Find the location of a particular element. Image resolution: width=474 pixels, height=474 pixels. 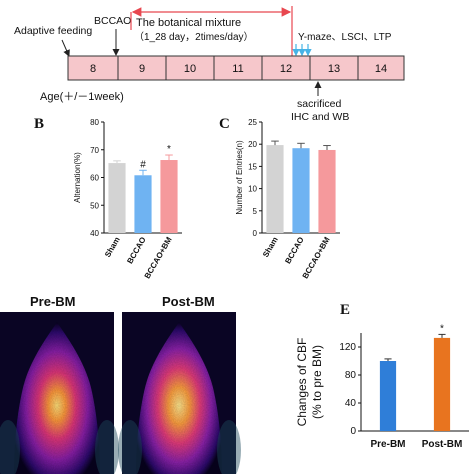

adaptive-feeding-arrow is located at coordinates (65, 48).